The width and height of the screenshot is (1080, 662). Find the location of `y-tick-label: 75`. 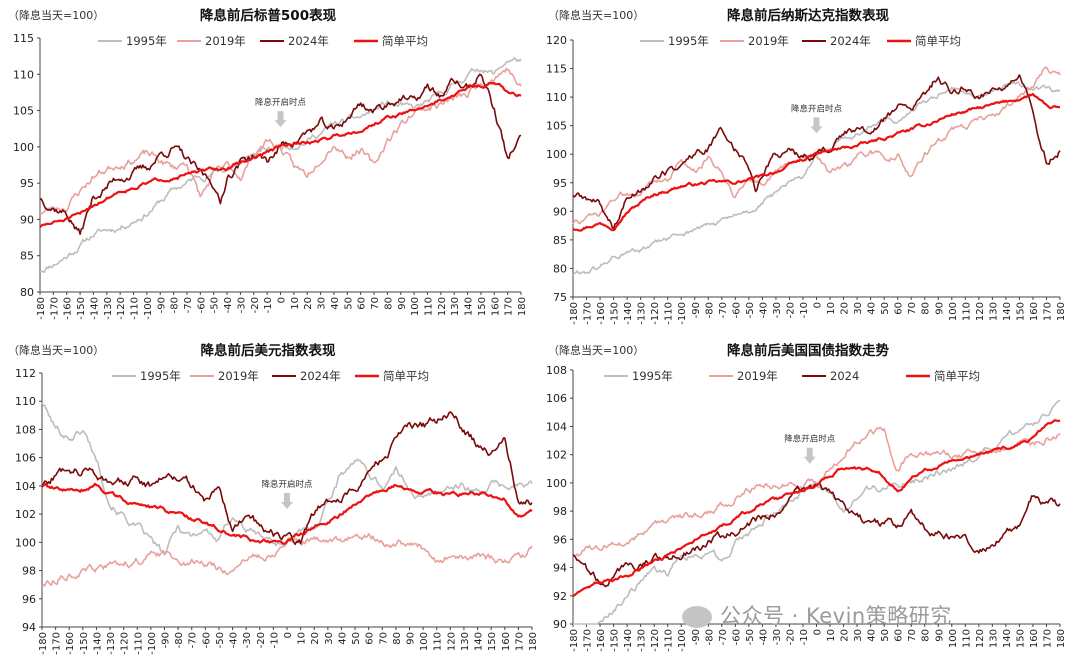

y-tick-label: 75 is located at coordinates (560, 297).